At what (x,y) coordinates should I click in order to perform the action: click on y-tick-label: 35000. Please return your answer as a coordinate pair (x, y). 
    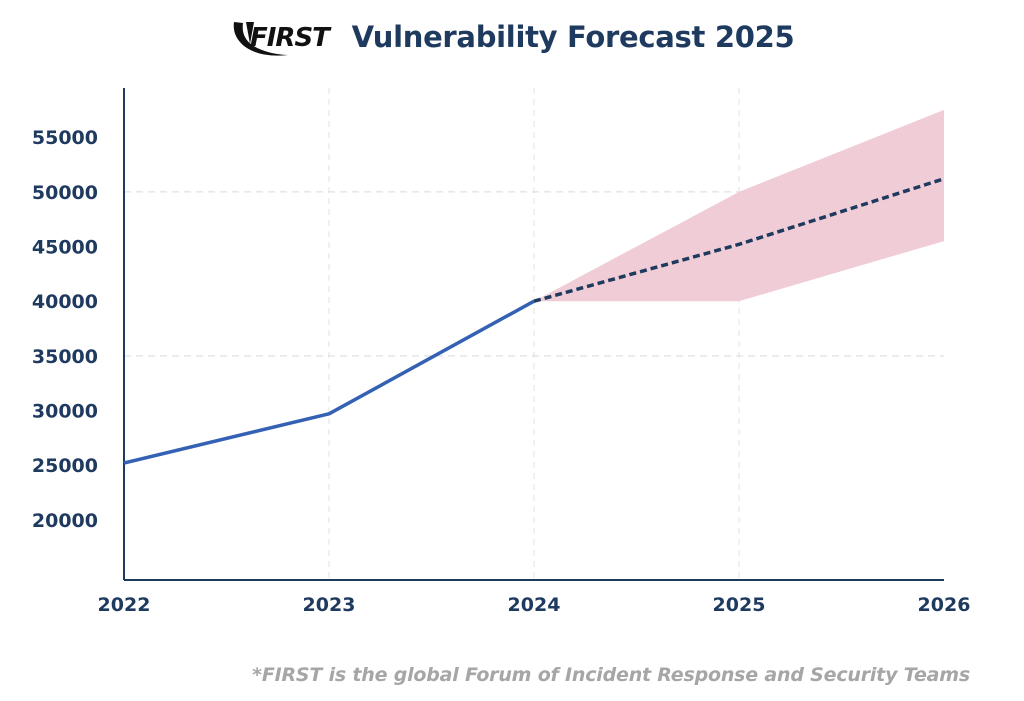
    Looking at the image, I should click on (65, 357).